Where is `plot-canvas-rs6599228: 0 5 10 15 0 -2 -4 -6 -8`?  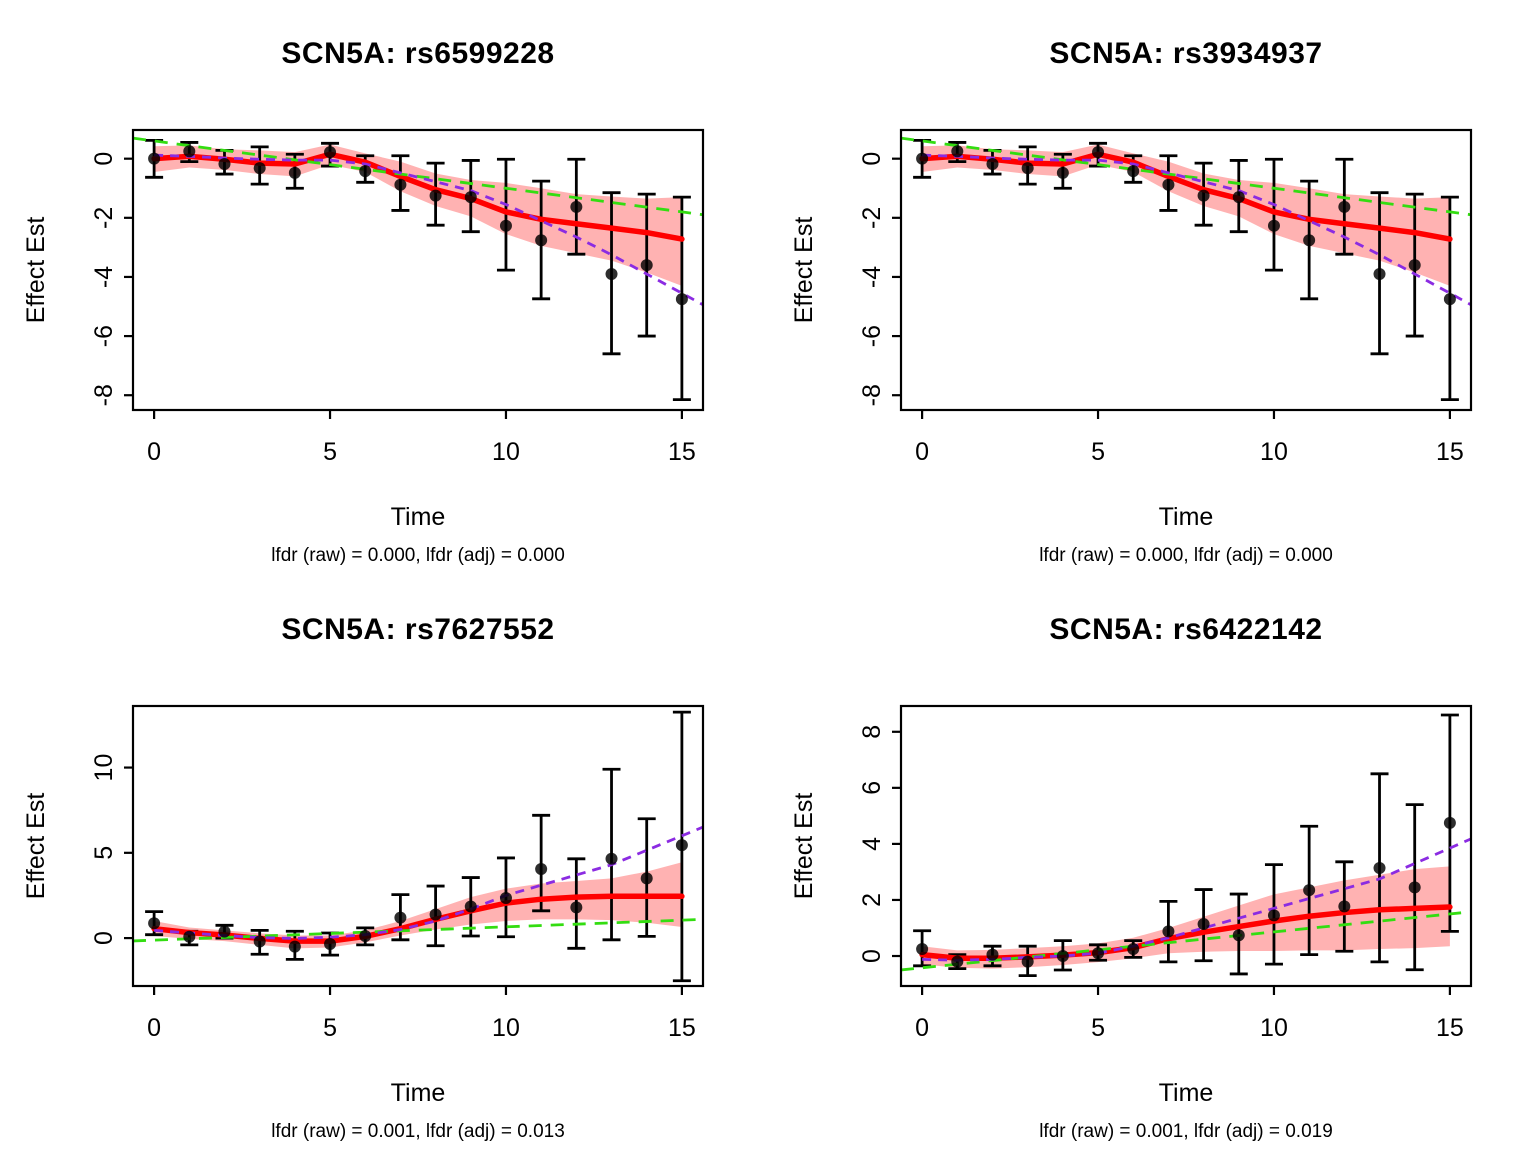
plot-canvas-rs6599228: 0 5 10 15 0 -2 -4 -6 -8 is located at coordinates (397, 297).